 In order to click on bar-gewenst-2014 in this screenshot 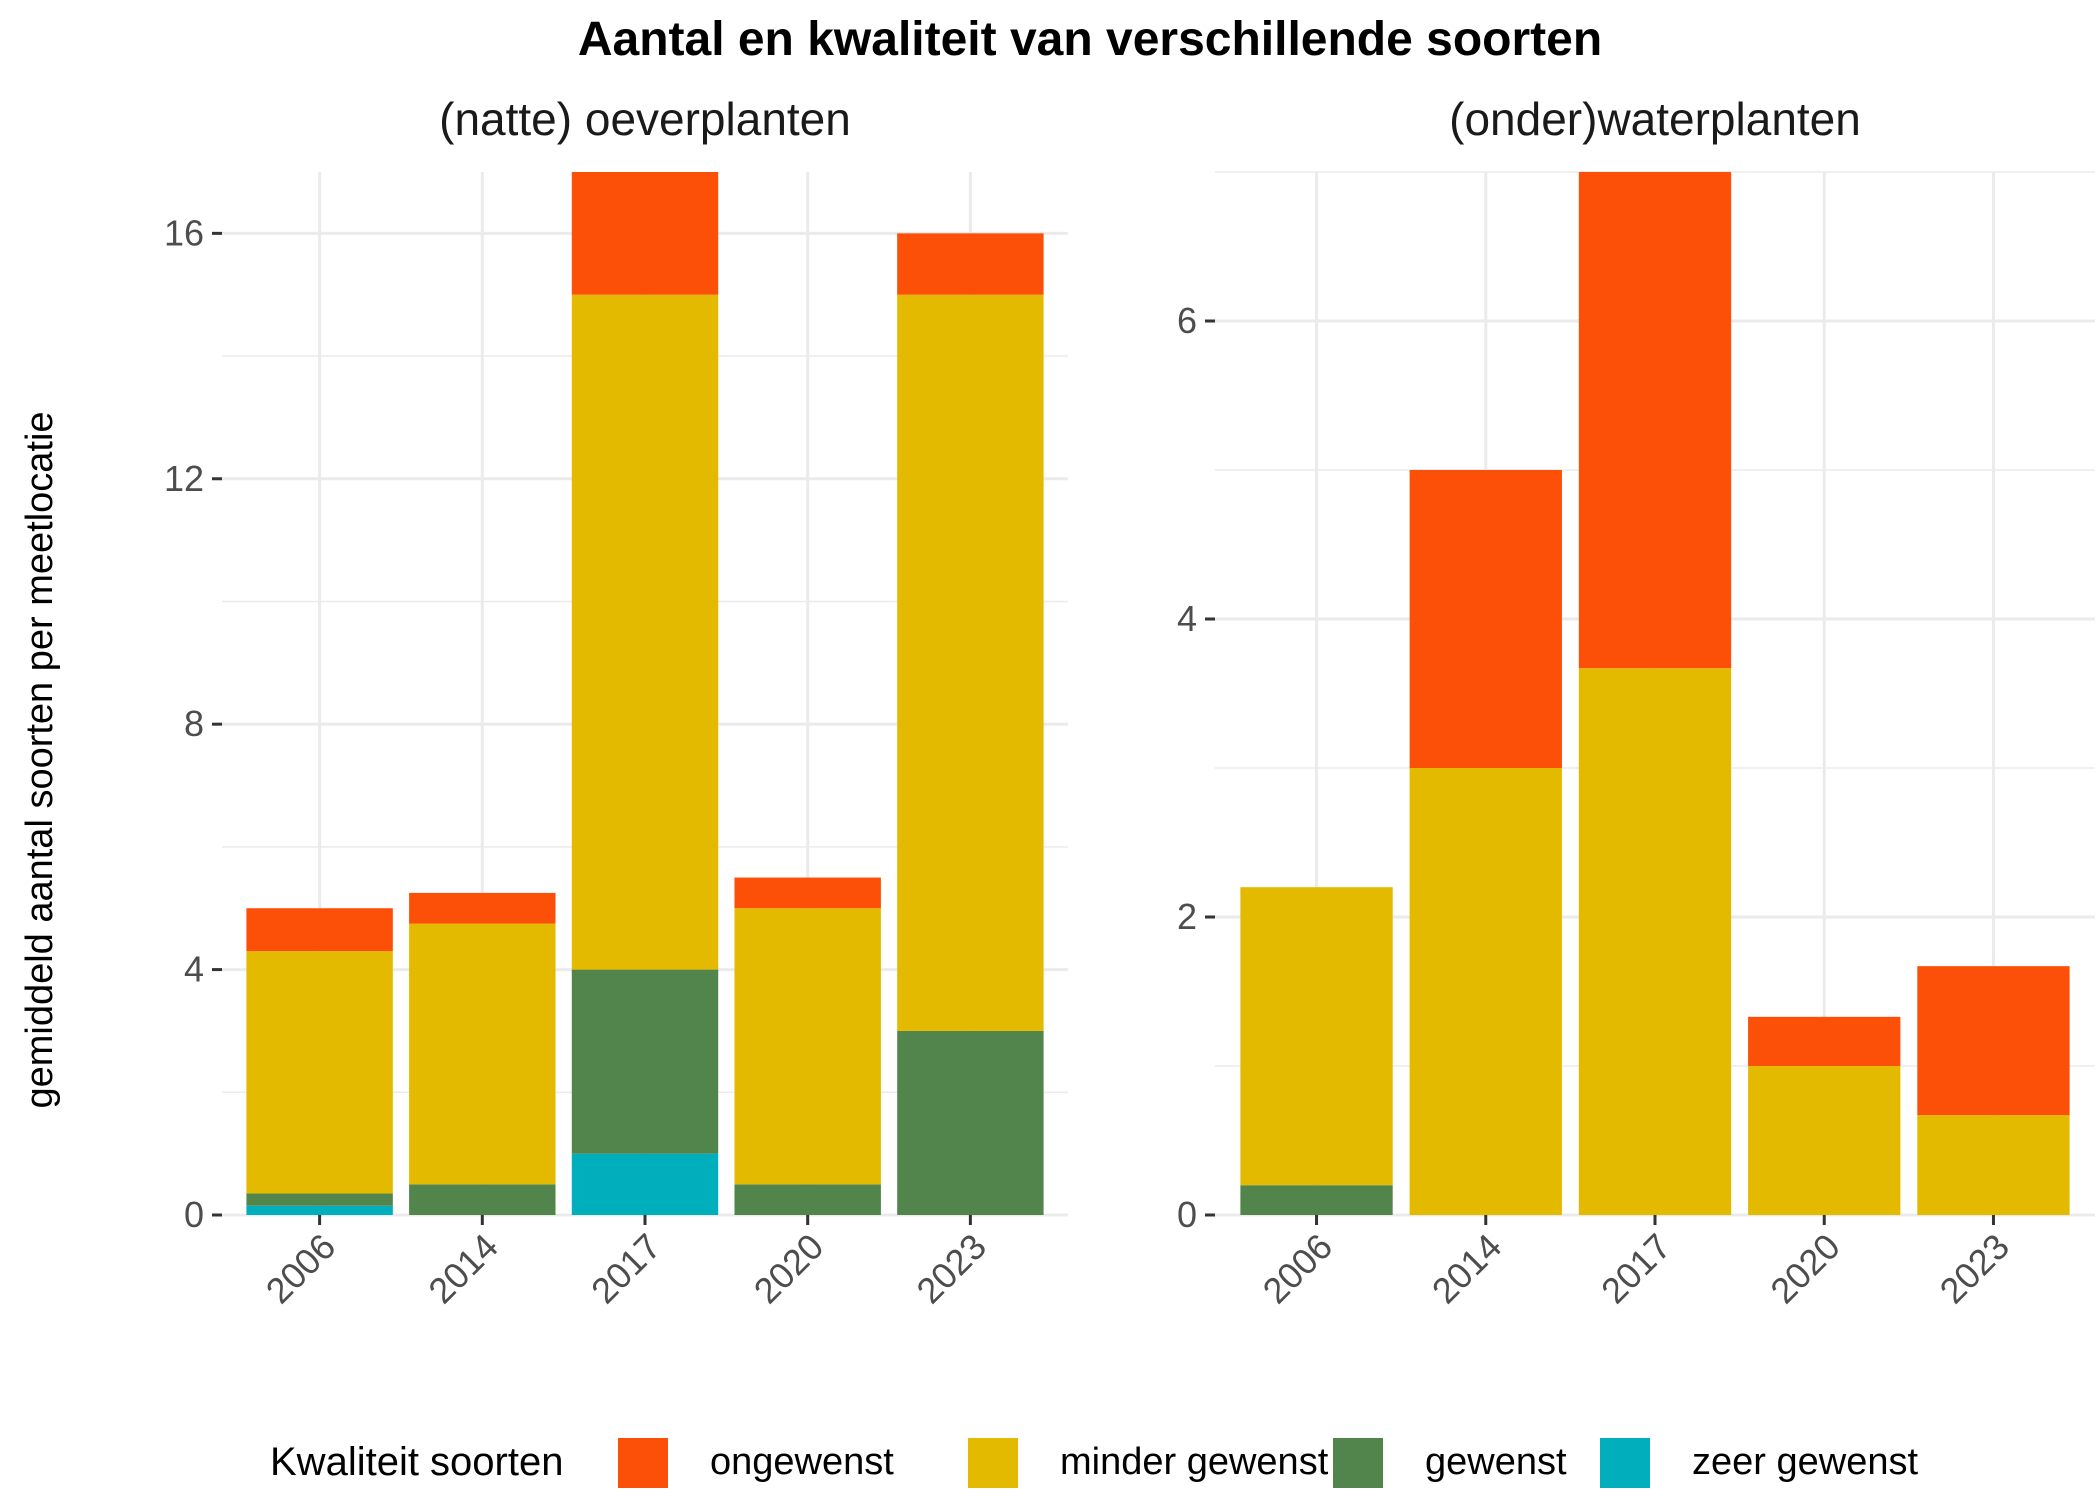, I will do `click(482, 1199)`.